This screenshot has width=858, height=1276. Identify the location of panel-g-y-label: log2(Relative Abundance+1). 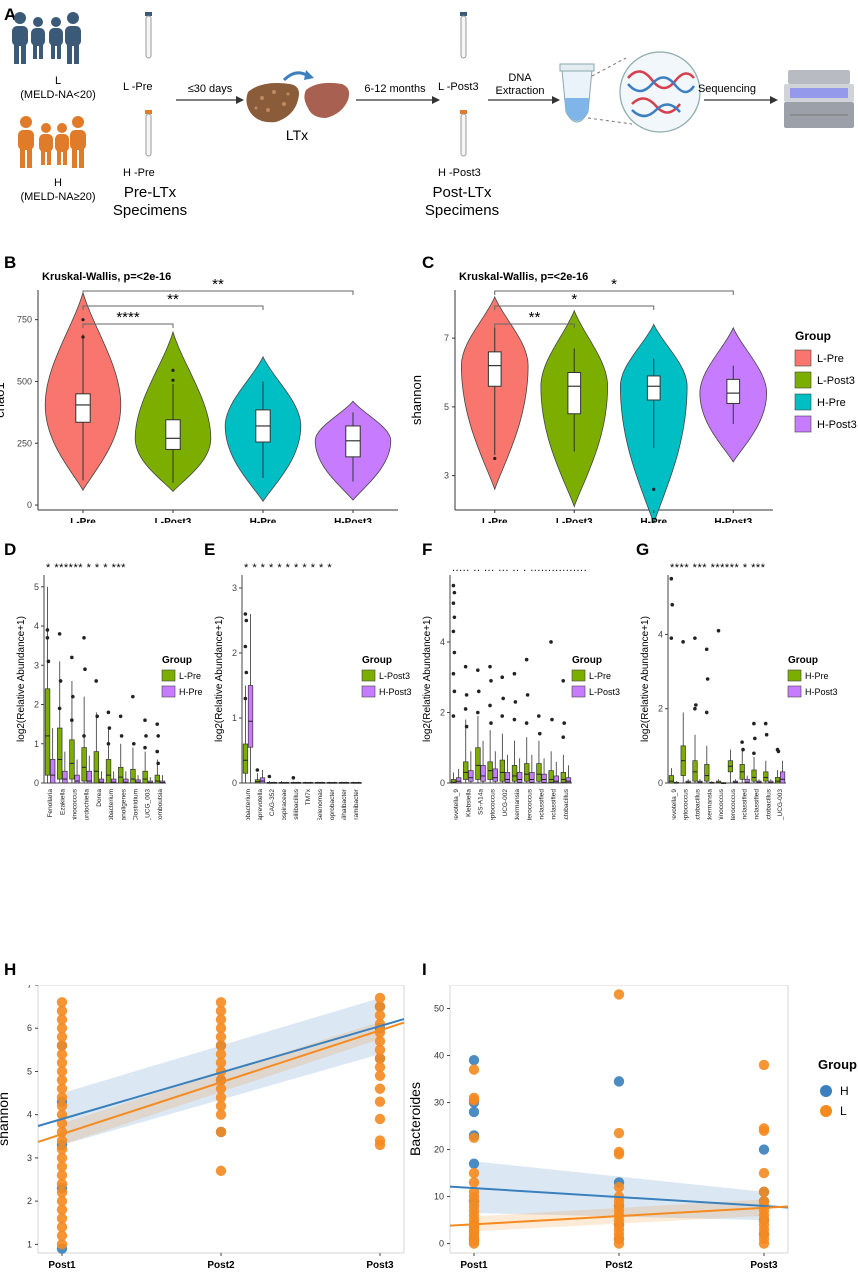
(645, 679).